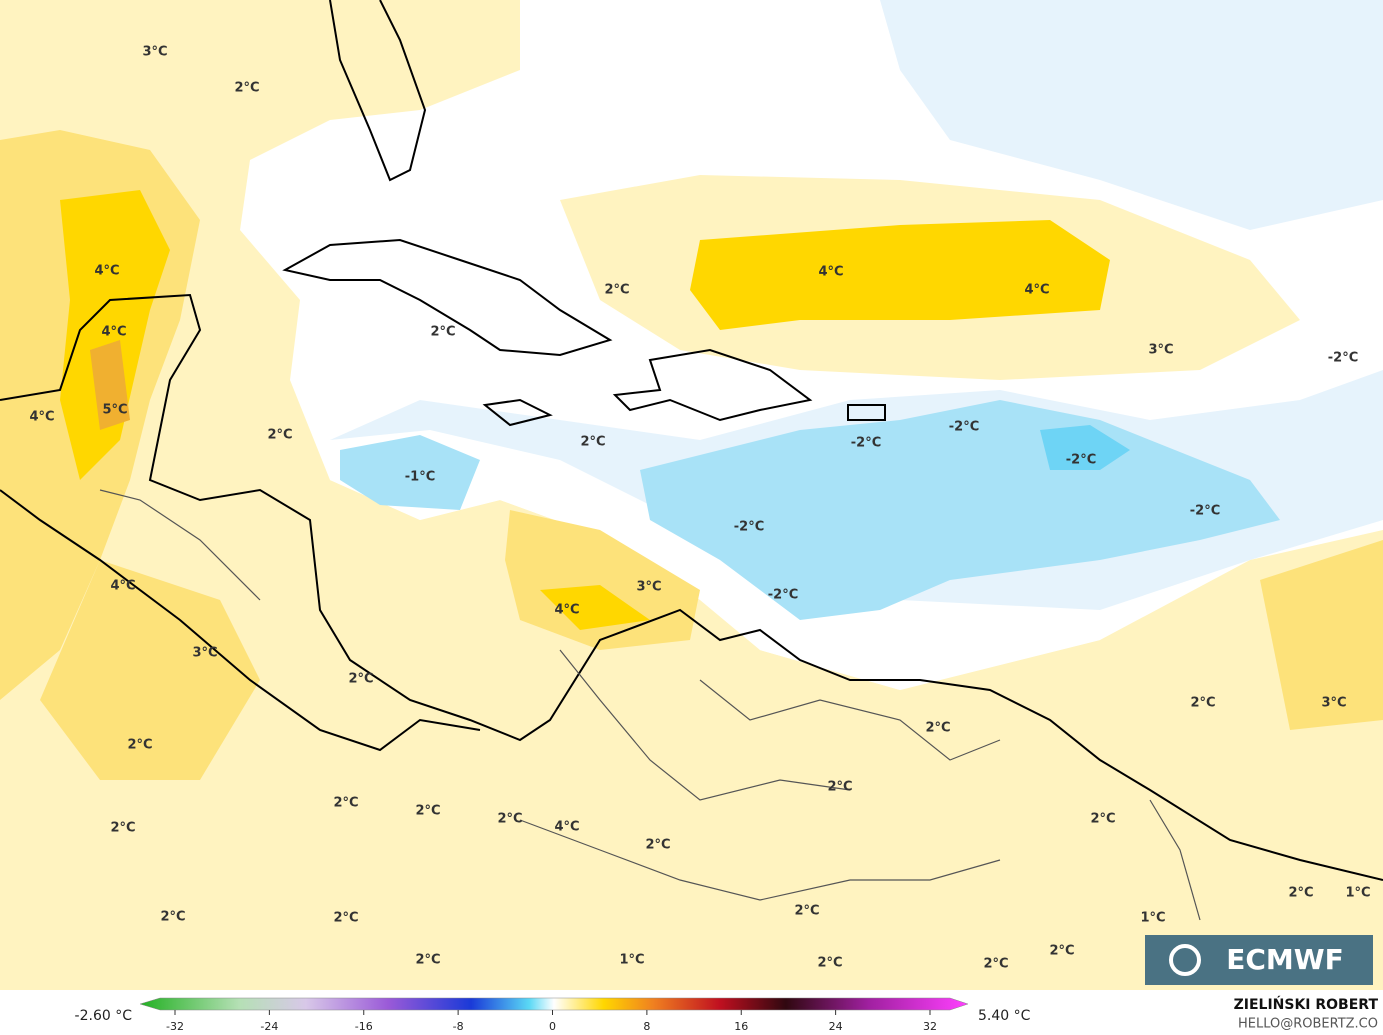  I want to click on colorbar-max: 5.40 °C, so click(1004, 1016).